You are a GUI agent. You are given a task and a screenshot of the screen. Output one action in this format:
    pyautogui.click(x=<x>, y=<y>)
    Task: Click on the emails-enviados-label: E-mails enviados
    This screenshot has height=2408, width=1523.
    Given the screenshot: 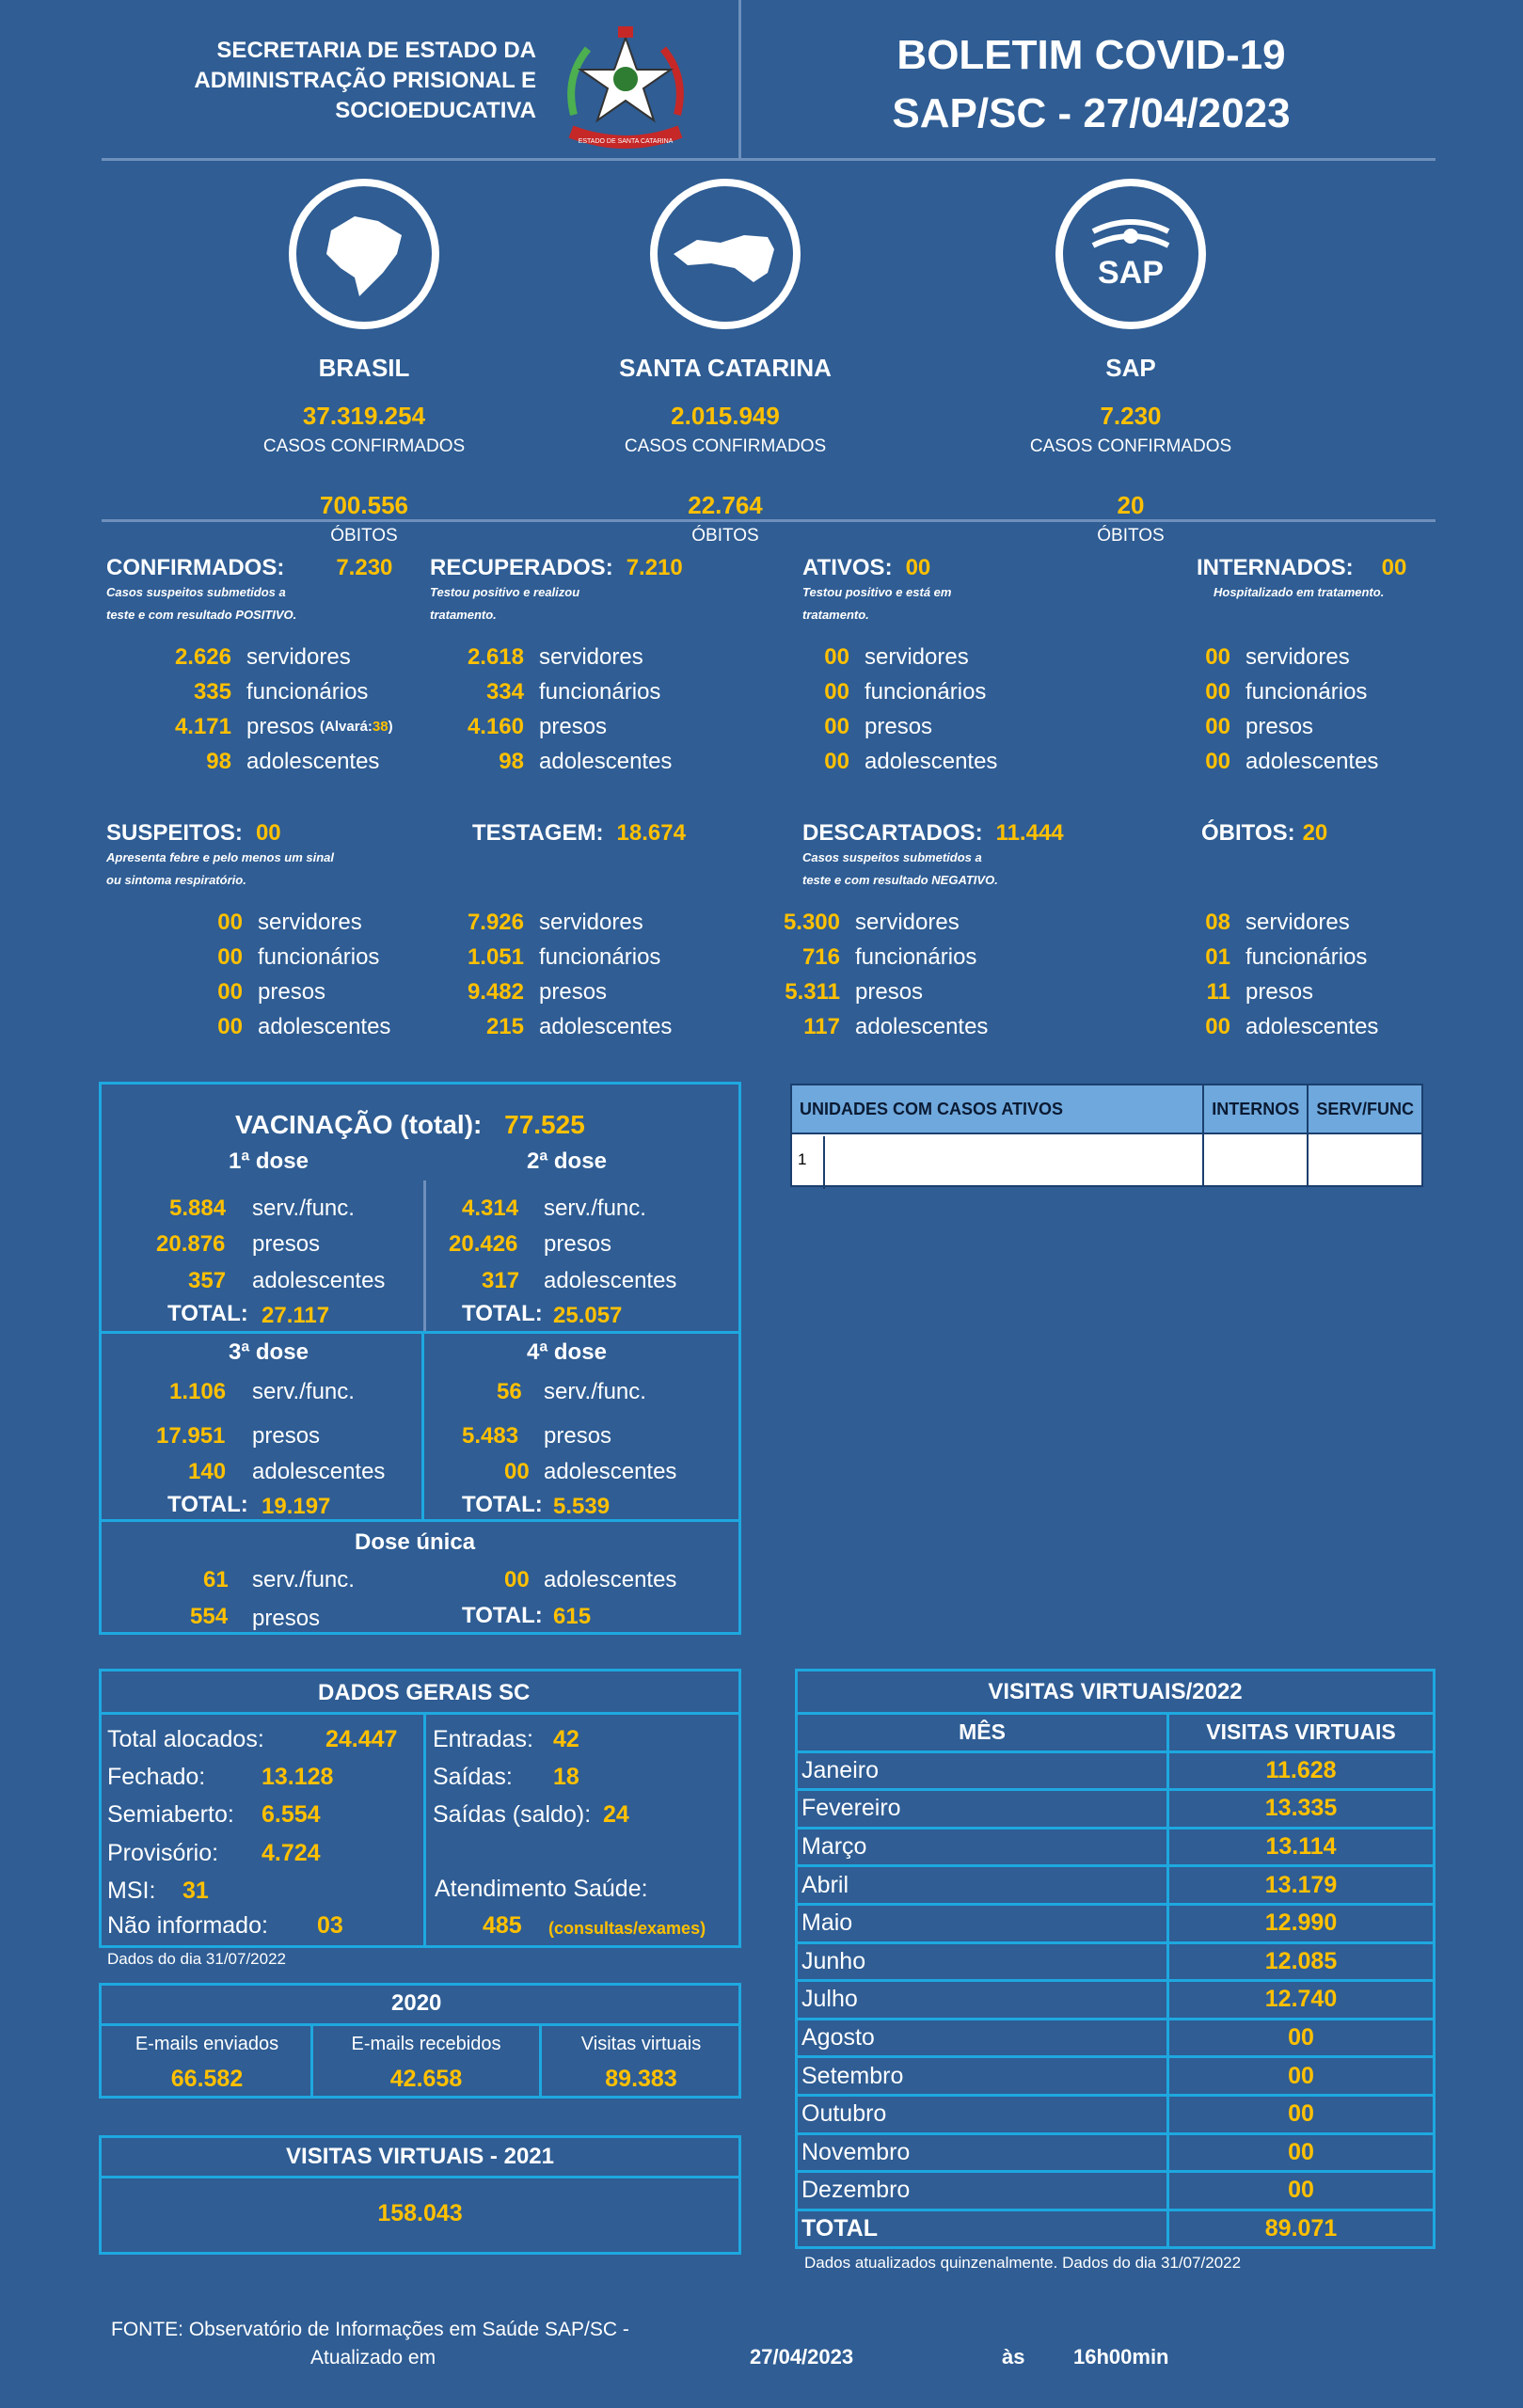 What is the action you would take?
    pyautogui.click(x=207, y=2044)
    